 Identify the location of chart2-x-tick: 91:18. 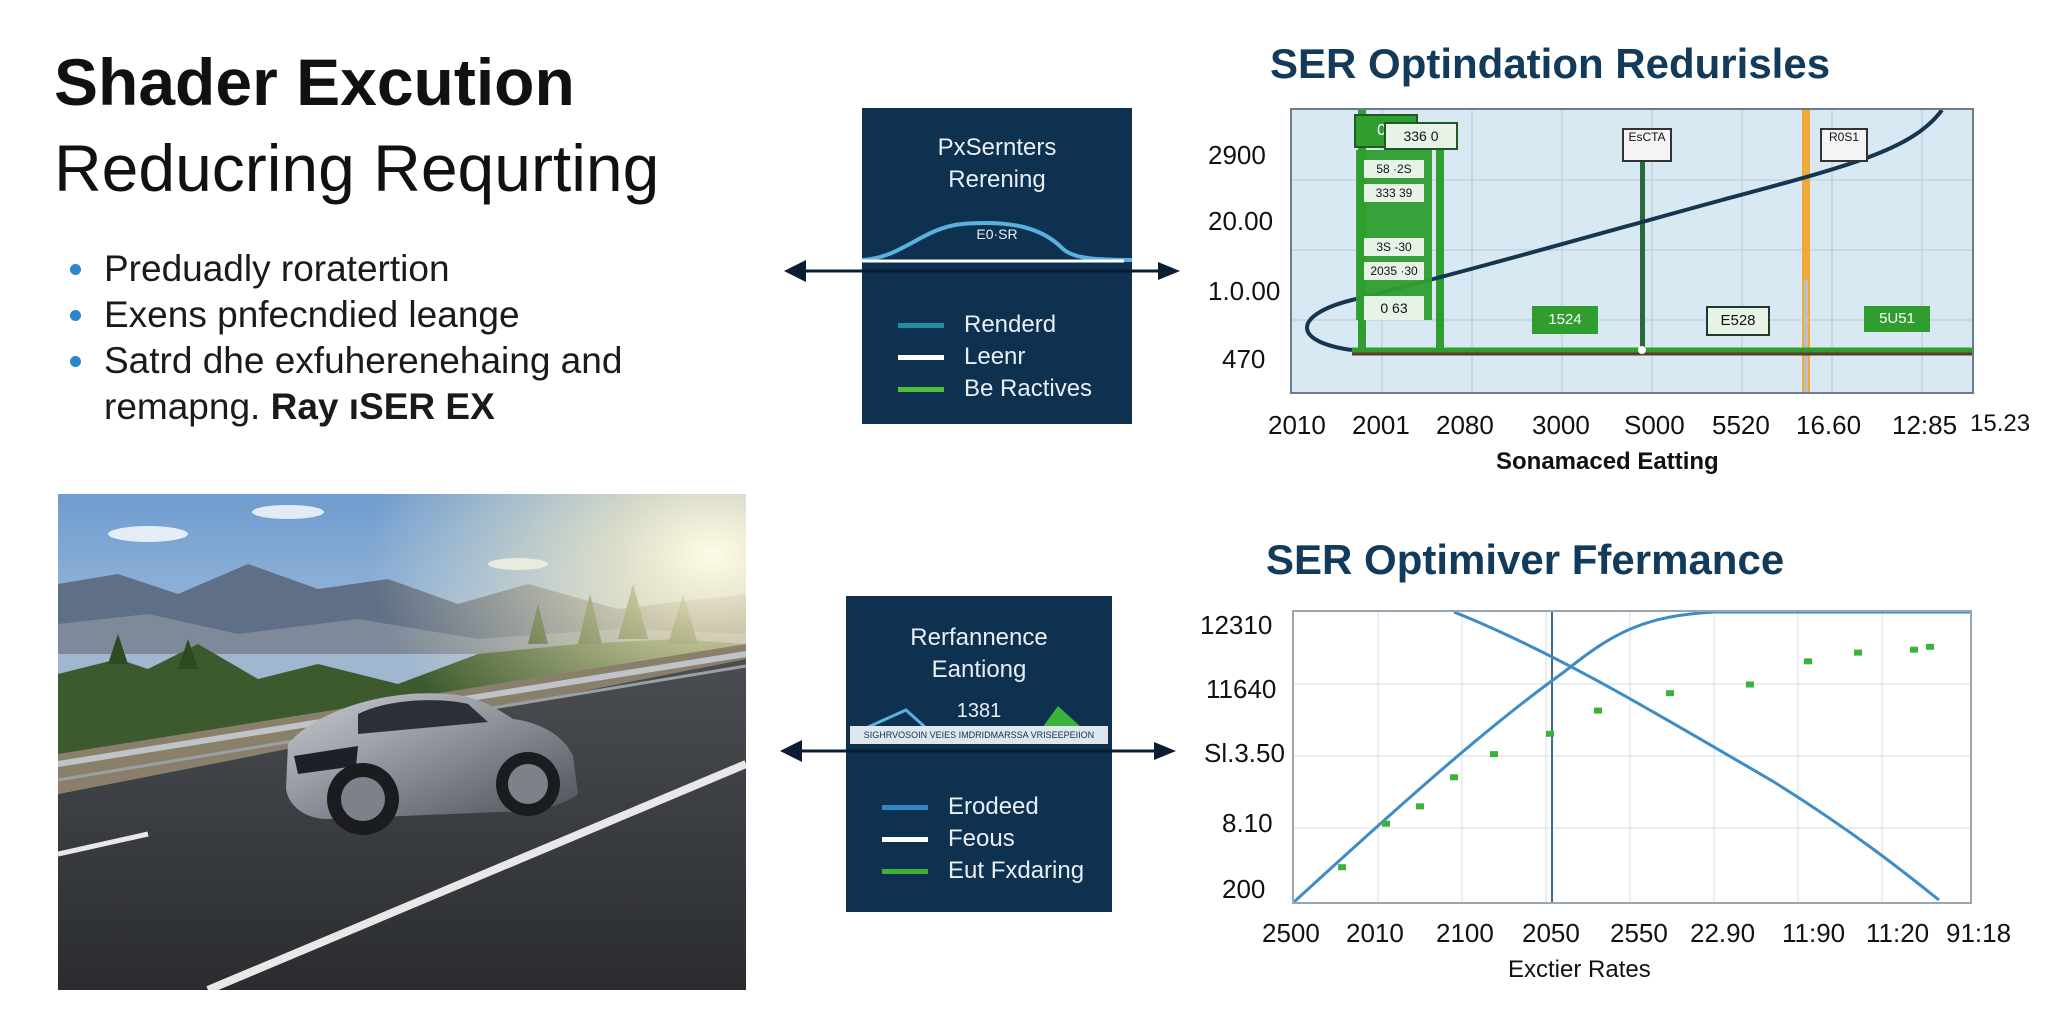
(1979, 933).